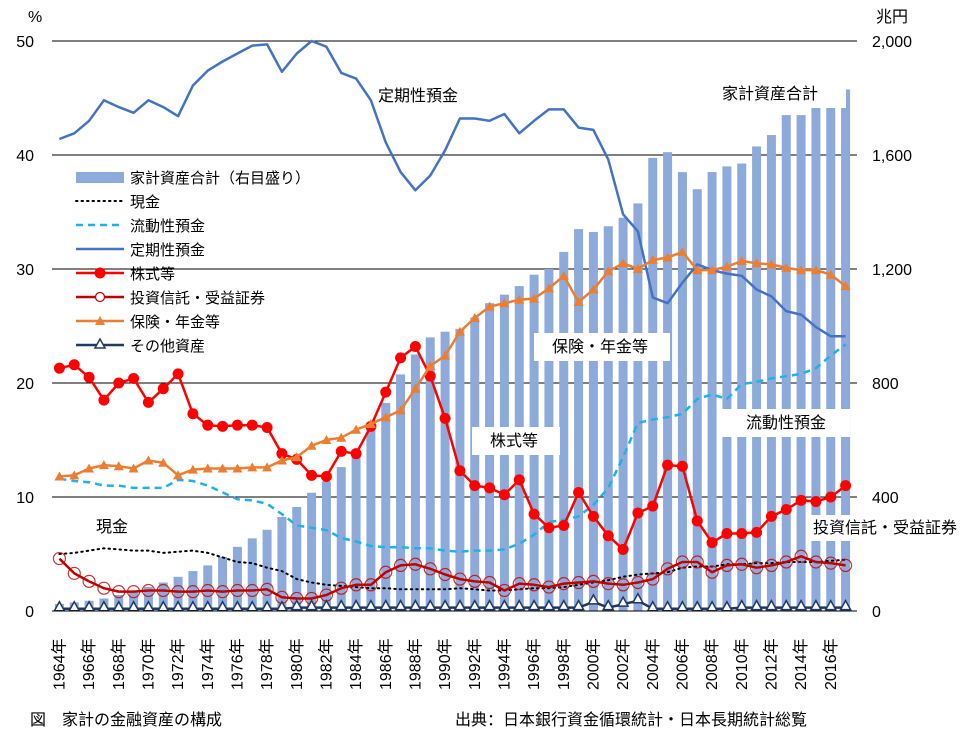  What do you see at coordinates (460, 579) in the screenshot?
I see `point-投資信託・受益証券-1991` at bounding box center [460, 579].